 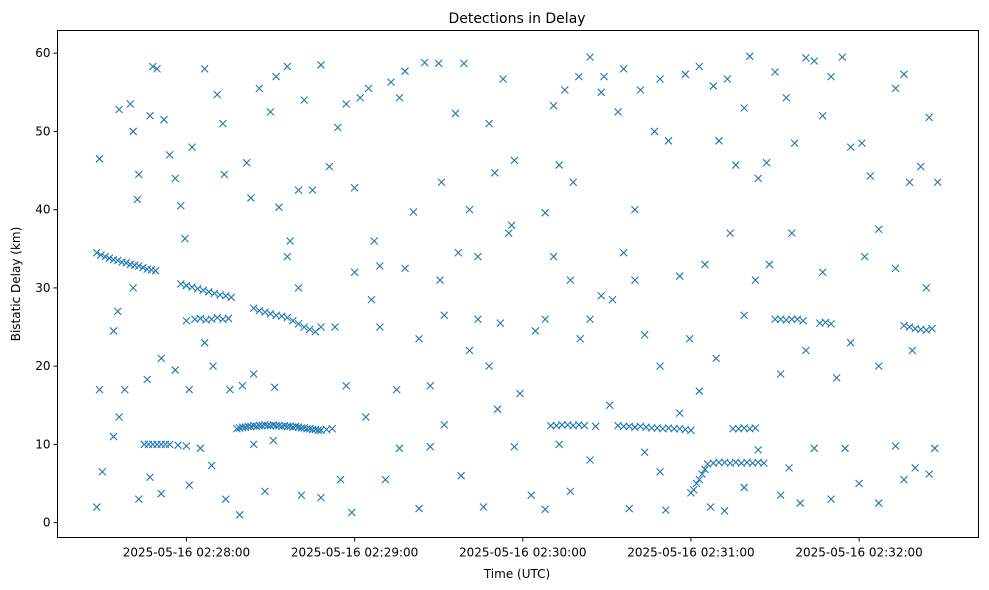 I want to click on y-tick-label: 40, so click(x=42, y=210).